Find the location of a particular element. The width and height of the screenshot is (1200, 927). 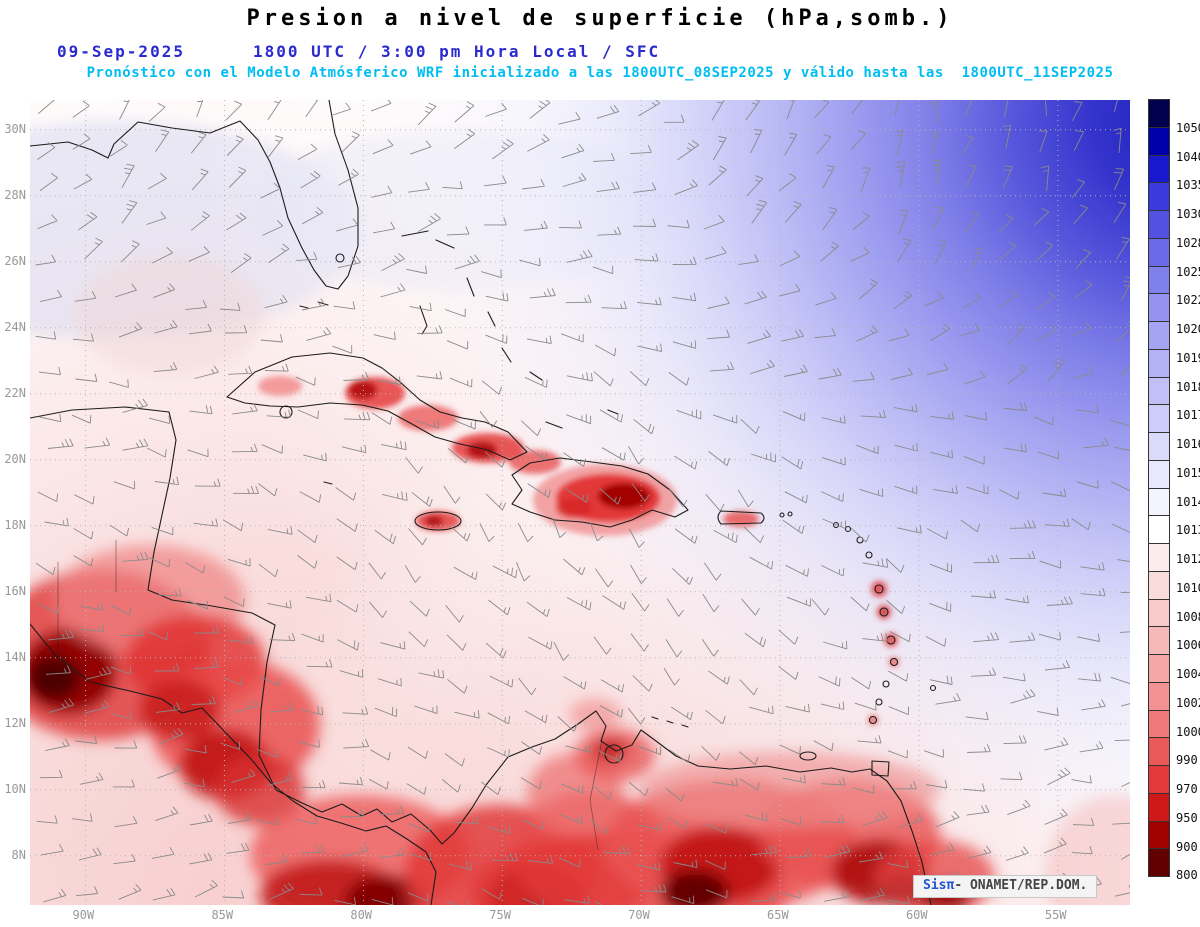

colorbar-tick-label: 1004 is located at coordinates (1188, 674).